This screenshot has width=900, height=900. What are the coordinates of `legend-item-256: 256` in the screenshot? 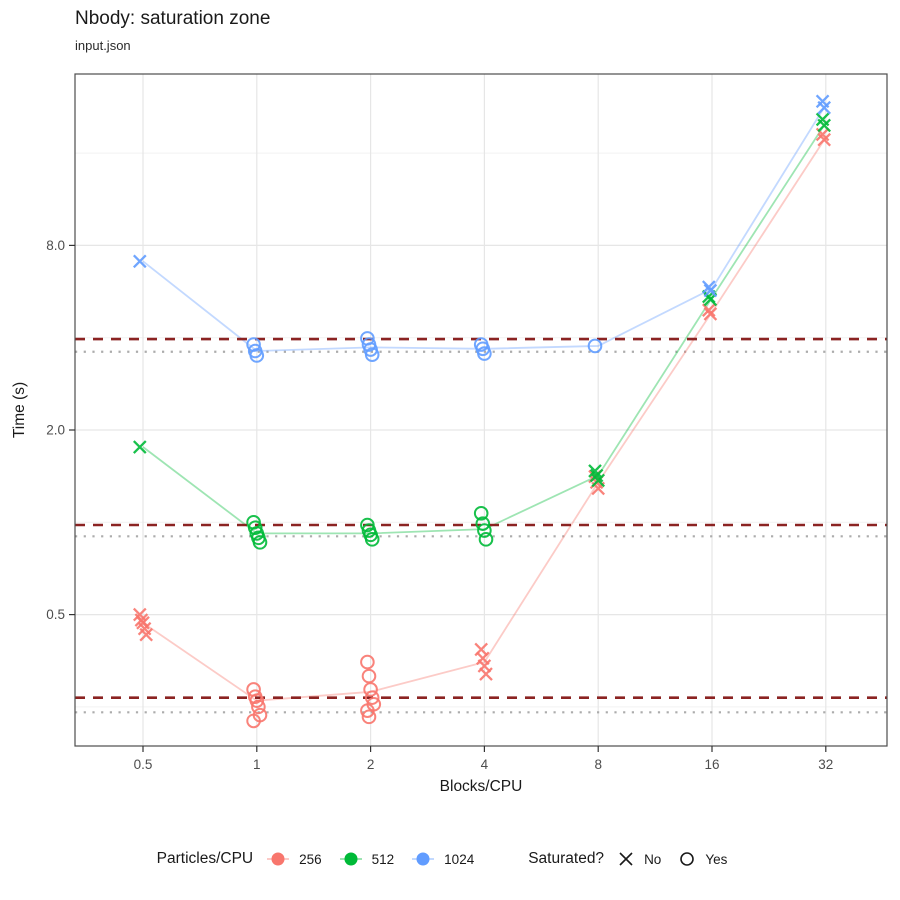 It's located at (293, 859).